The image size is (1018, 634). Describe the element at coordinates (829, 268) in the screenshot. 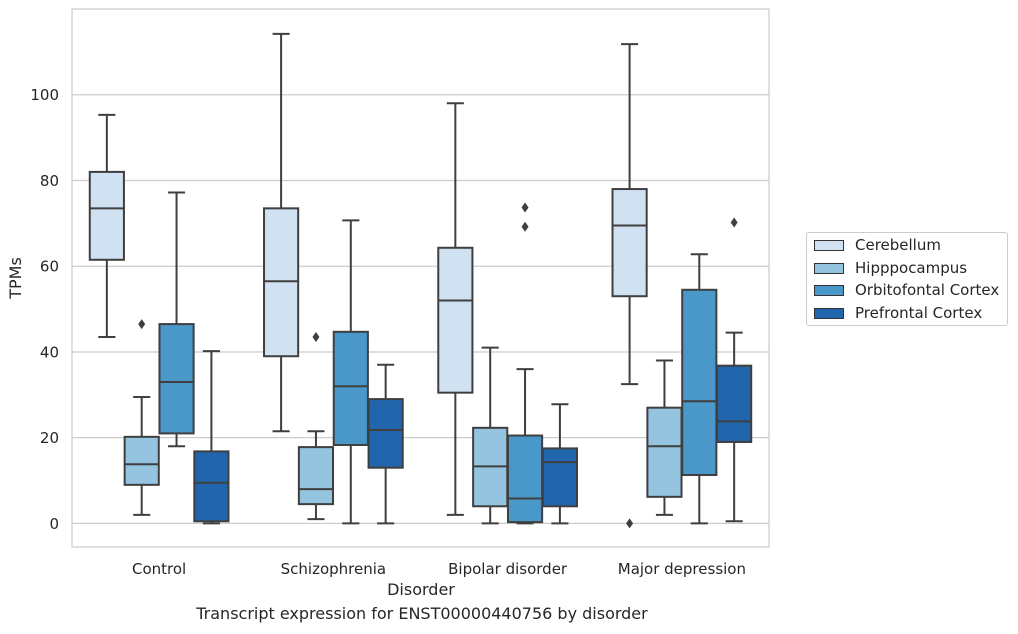

I see `legend-swatch-hippocampus` at that location.